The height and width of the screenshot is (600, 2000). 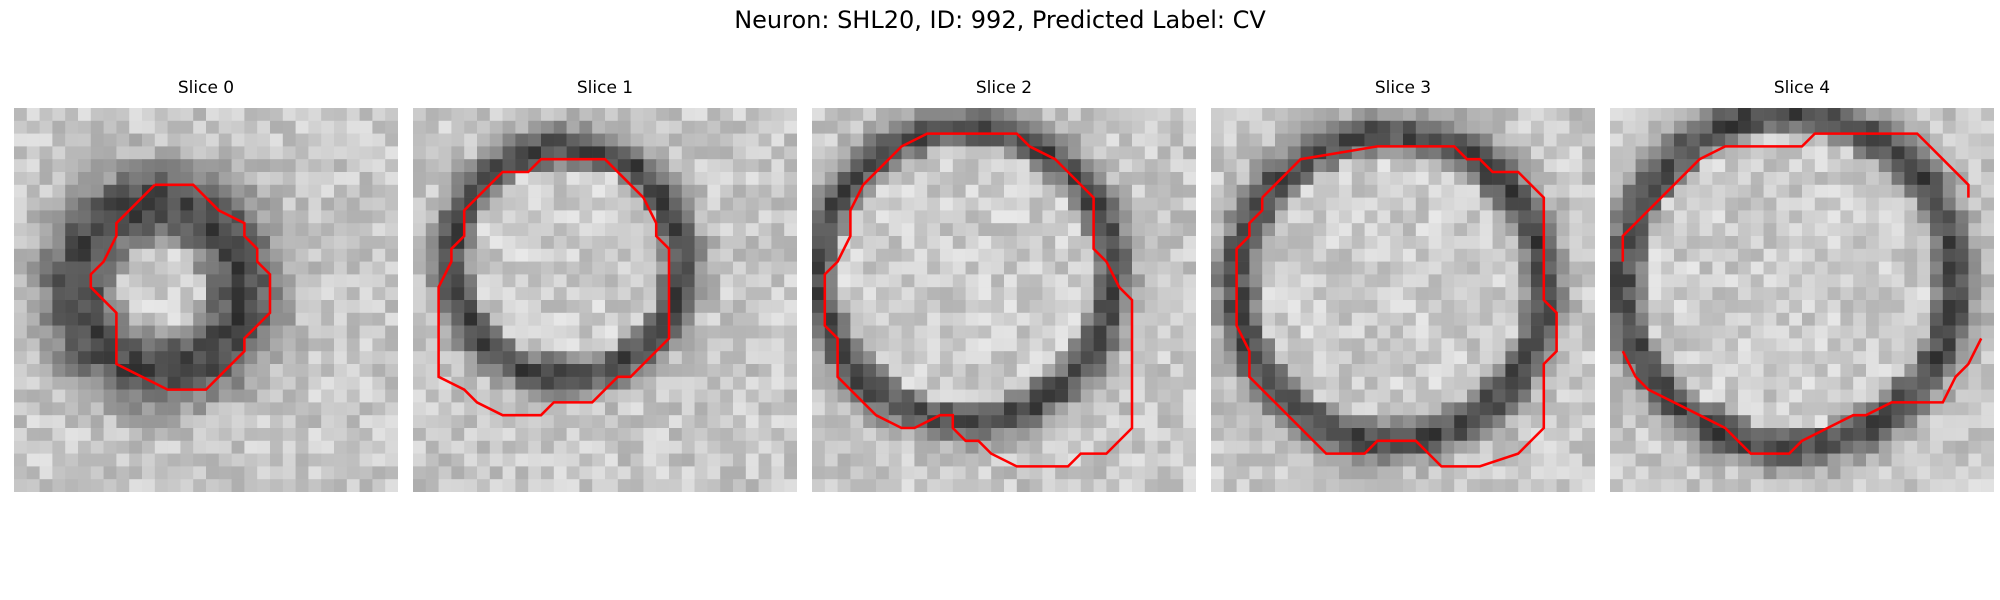 I want to click on slice-panel-4: Slice 4, so click(x=1802, y=285).